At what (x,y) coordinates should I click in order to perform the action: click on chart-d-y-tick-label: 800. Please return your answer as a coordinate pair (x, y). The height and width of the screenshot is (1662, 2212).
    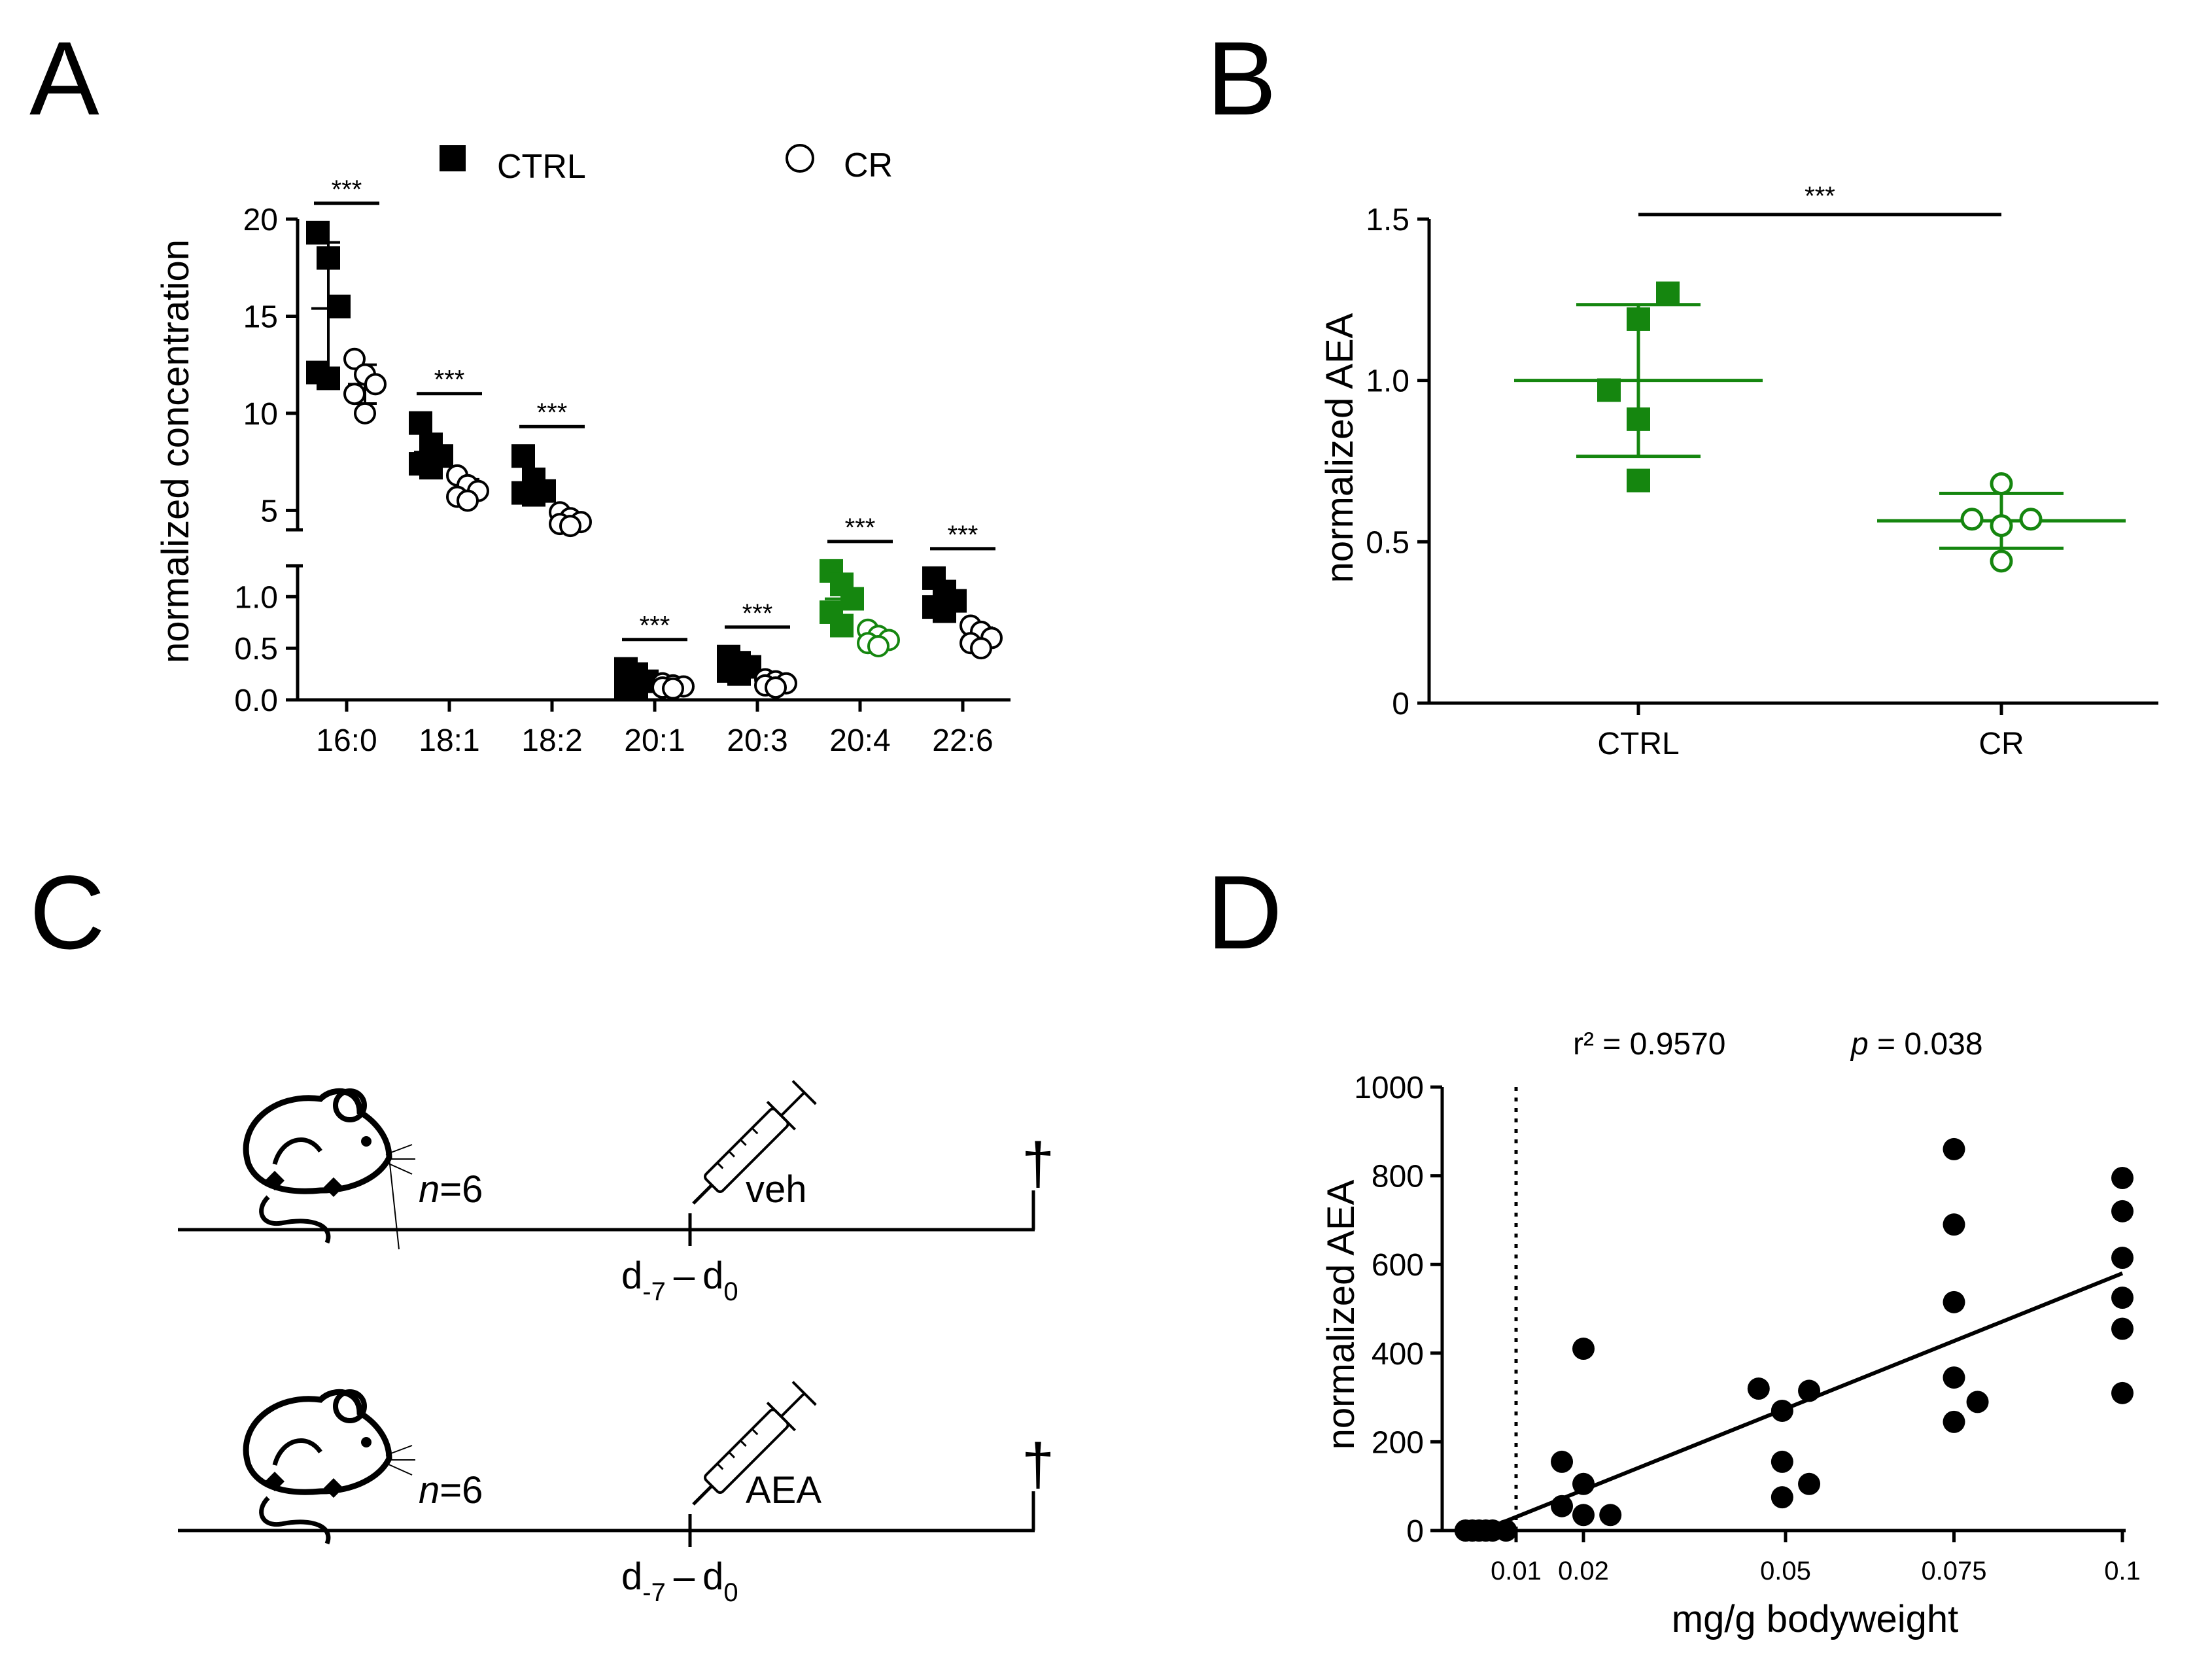
    Looking at the image, I should click on (1398, 1177).